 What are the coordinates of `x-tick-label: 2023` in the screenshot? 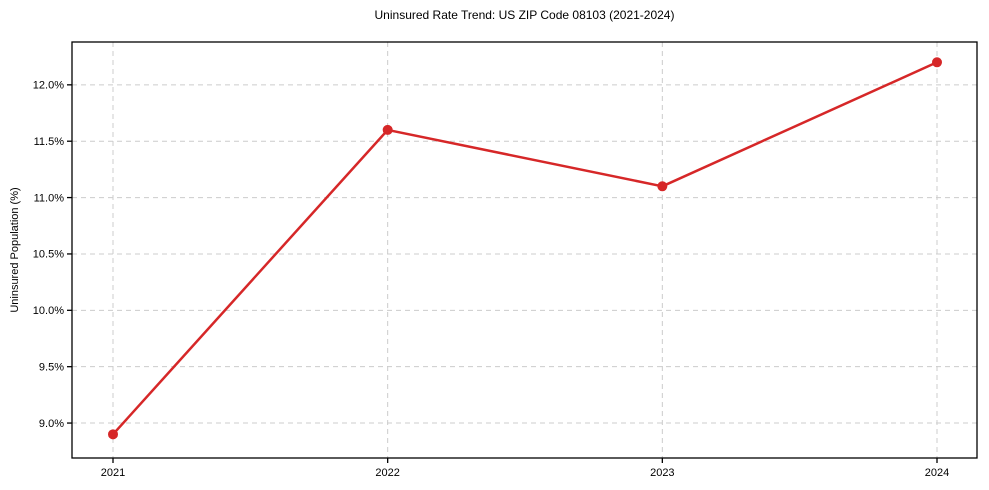 It's located at (662, 473).